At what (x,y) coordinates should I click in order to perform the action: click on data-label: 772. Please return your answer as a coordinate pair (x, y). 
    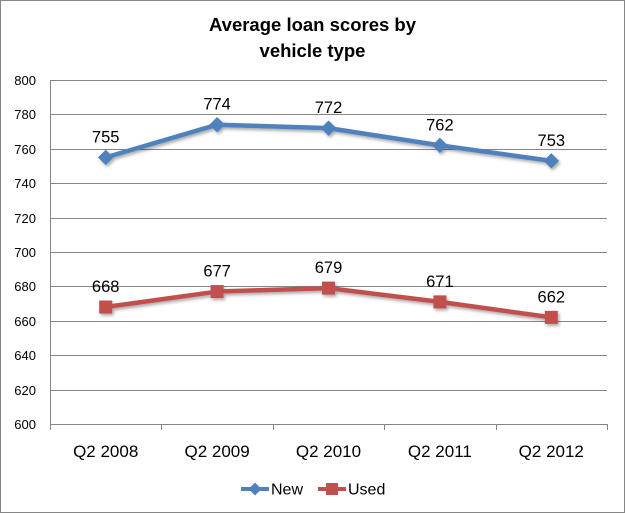
    Looking at the image, I should click on (329, 108).